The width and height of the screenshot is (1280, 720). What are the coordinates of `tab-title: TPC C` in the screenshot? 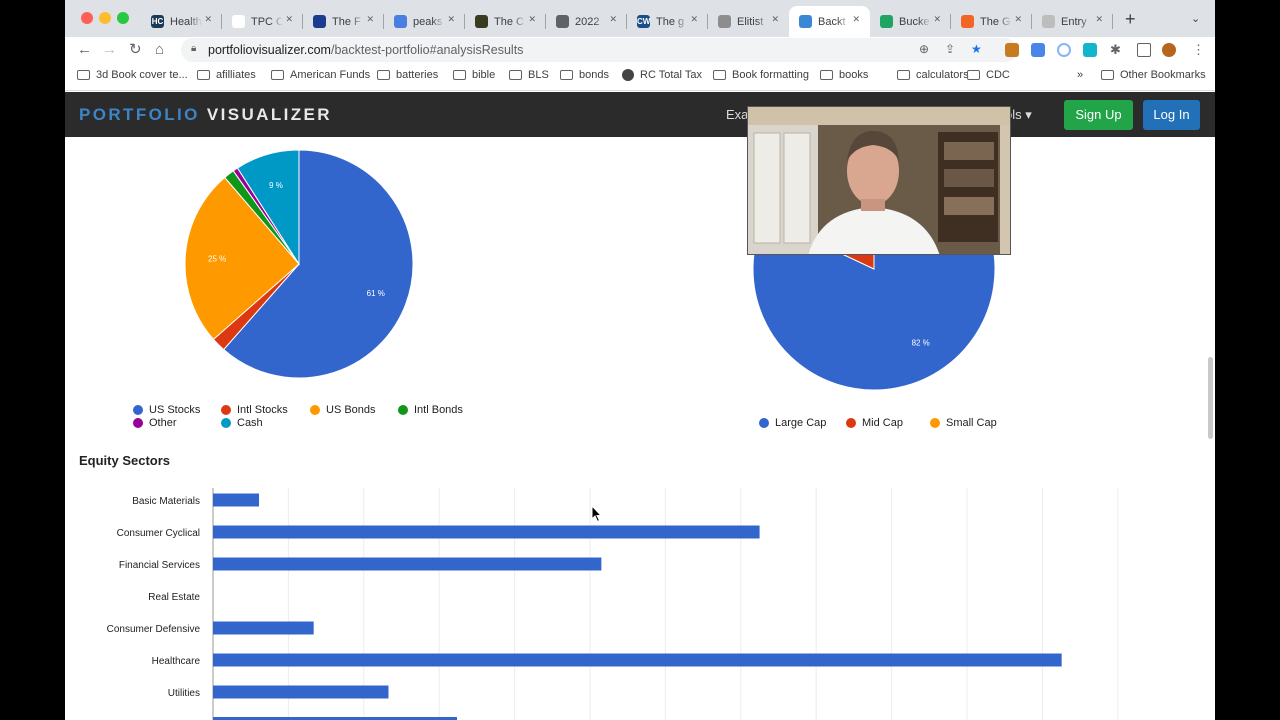 It's located at (267, 21).